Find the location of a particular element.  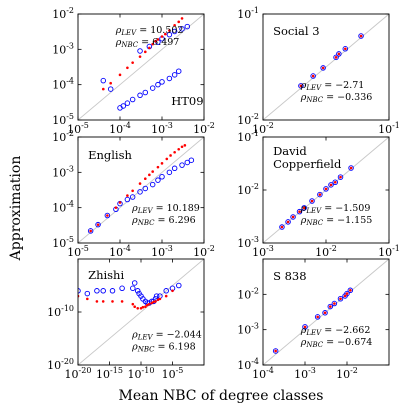

x-tick-label: 10⁻⁵ is located at coordinates (78, 251).